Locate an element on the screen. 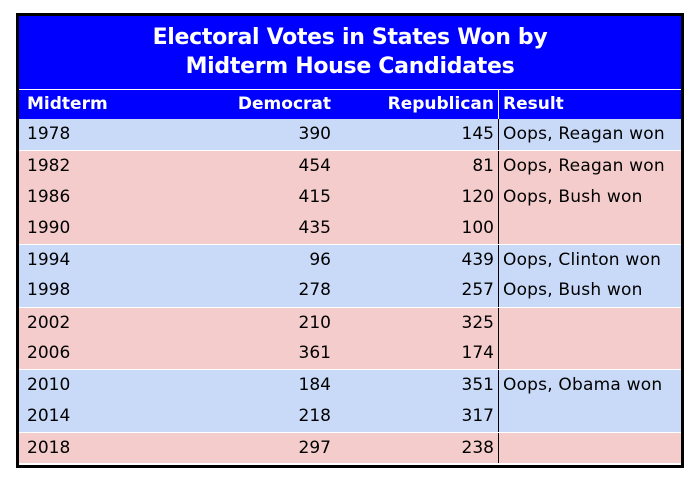  year-cell: 1994 is located at coordinates (49, 260).